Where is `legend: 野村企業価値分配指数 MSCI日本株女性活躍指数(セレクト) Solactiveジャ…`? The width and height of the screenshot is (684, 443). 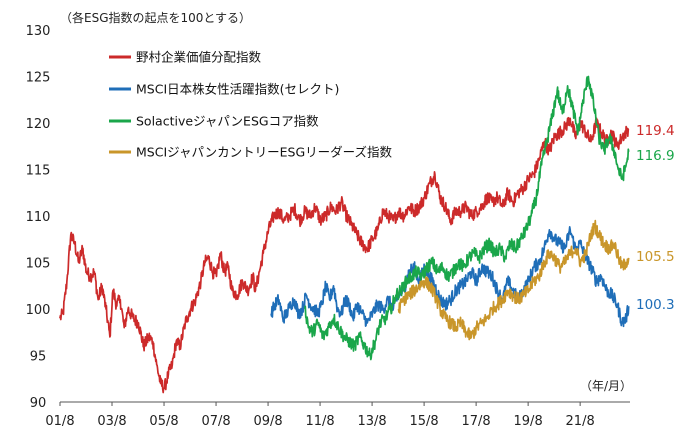 legend: 野村企業価値分配指数 MSCI日本株女性活躍指数(セレクト) Solactiveジャ… is located at coordinates (251, 105).